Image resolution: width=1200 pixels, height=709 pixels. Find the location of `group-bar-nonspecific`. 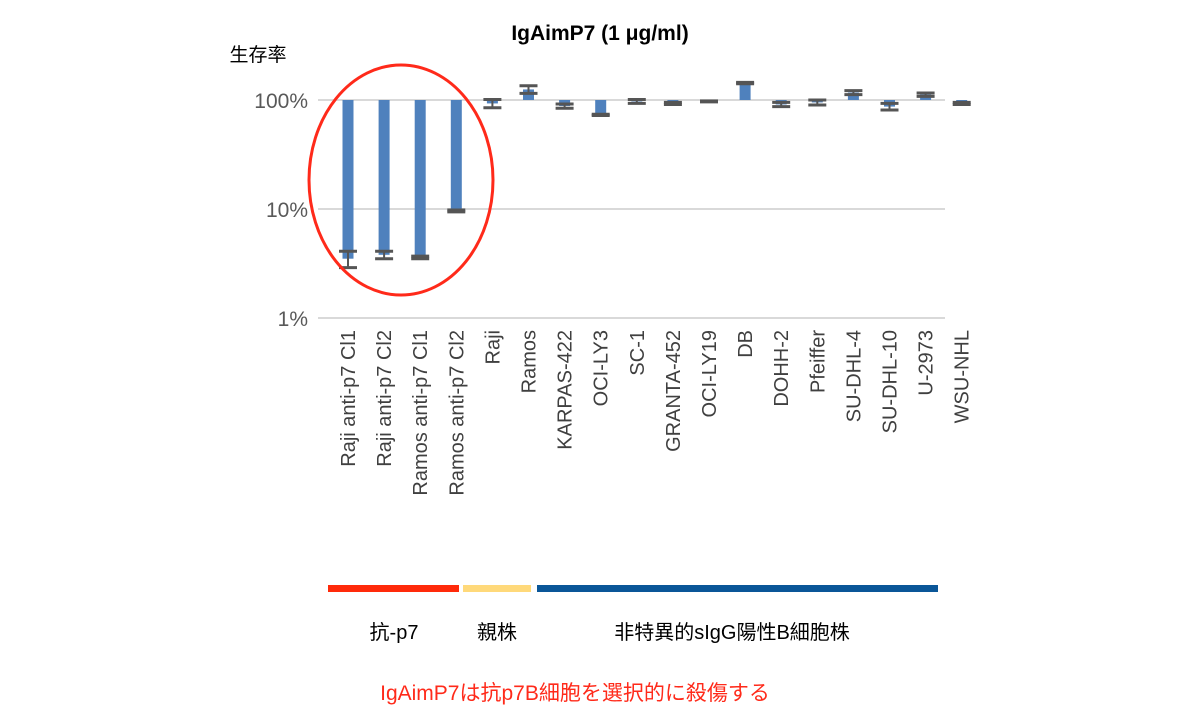

group-bar-nonspecific is located at coordinates (737, 588).